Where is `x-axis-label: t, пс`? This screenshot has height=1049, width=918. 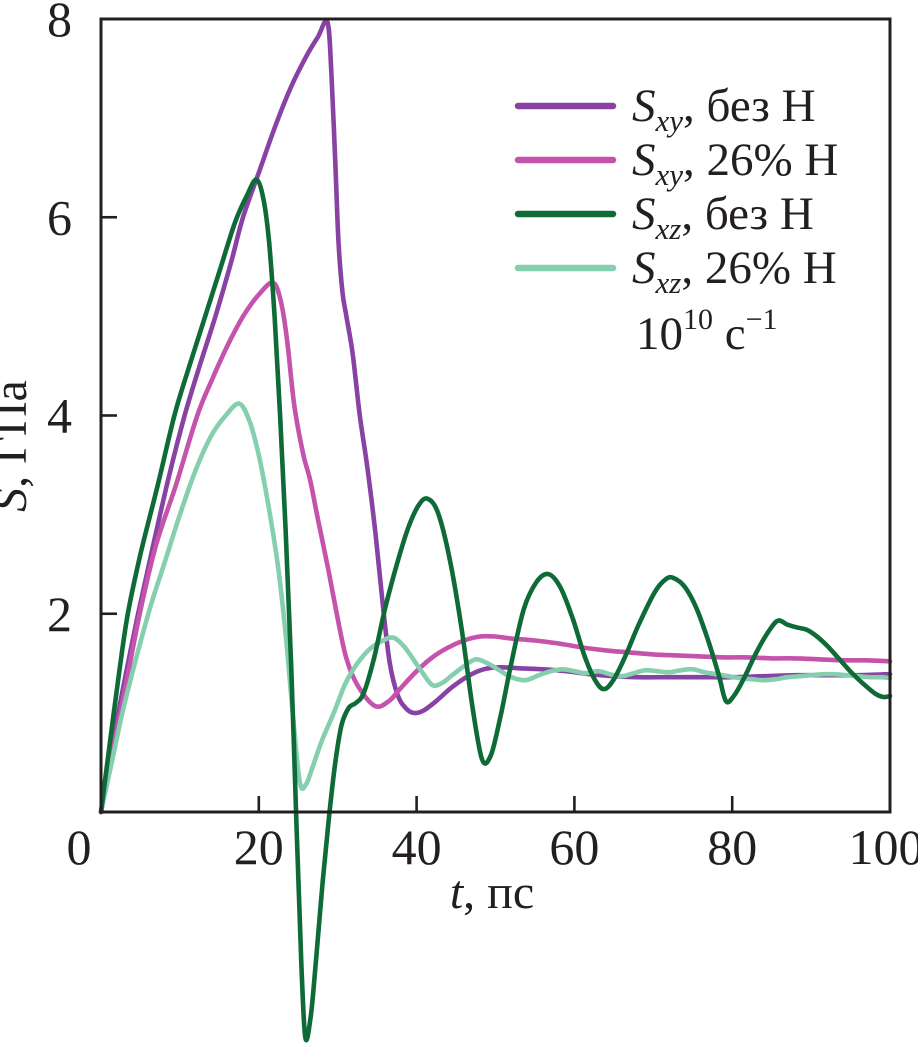 x-axis-label: t, пс is located at coordinates (492, 892).